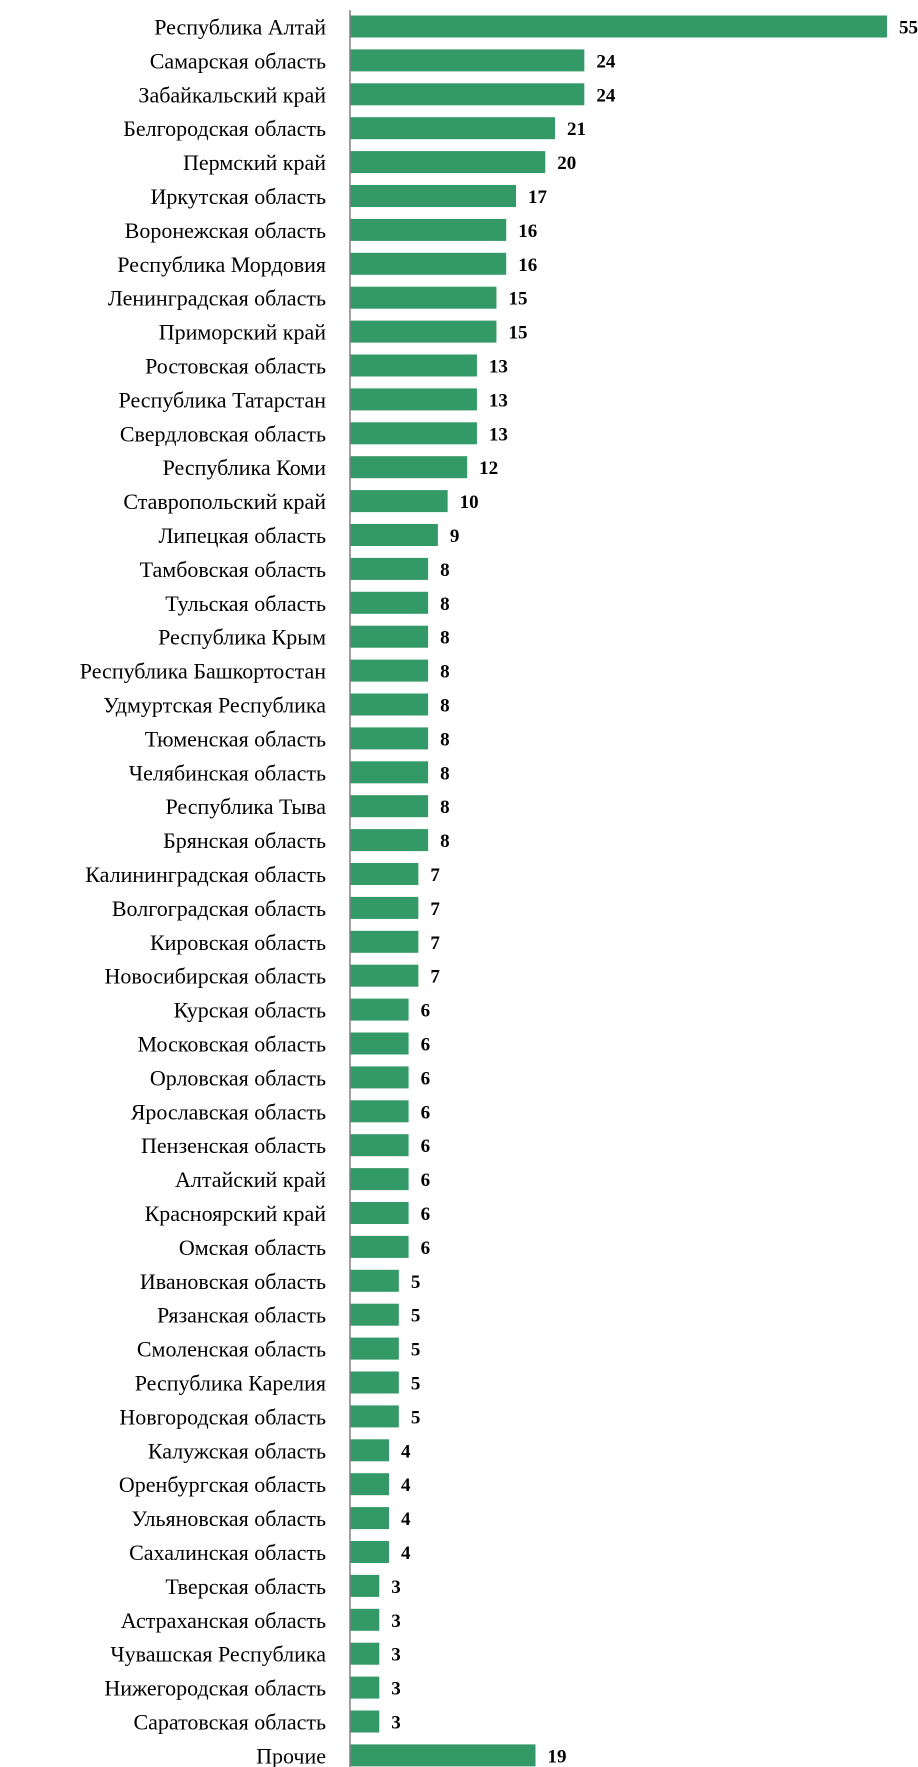  Describe the element at coordinates (237, 1450) in the screenshot. I see `category-label: Калужская область` at that location.